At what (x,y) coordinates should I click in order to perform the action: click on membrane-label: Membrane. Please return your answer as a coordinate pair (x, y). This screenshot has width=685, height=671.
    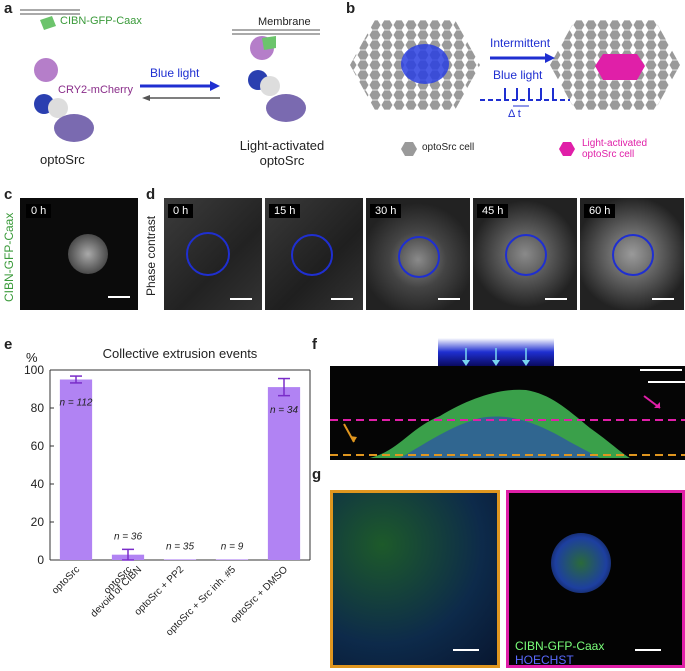
    Looking at the image, I should click on (284, 22).